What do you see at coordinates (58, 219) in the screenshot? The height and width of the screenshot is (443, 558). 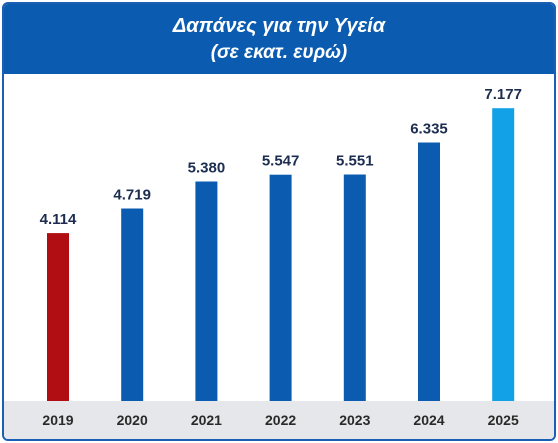 I see `value-label-2019: 4.114` at bounding box center [58, 219].